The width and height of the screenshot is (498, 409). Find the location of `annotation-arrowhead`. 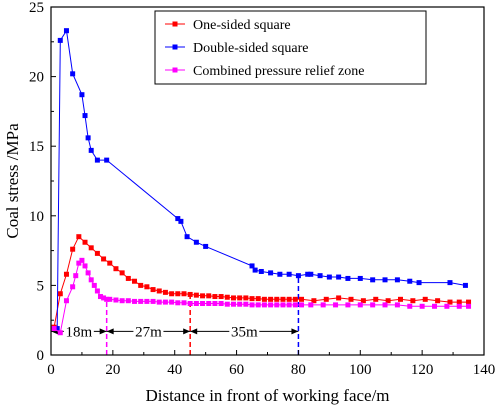

annotation-arrowhead is located at coordinates (110, 331).